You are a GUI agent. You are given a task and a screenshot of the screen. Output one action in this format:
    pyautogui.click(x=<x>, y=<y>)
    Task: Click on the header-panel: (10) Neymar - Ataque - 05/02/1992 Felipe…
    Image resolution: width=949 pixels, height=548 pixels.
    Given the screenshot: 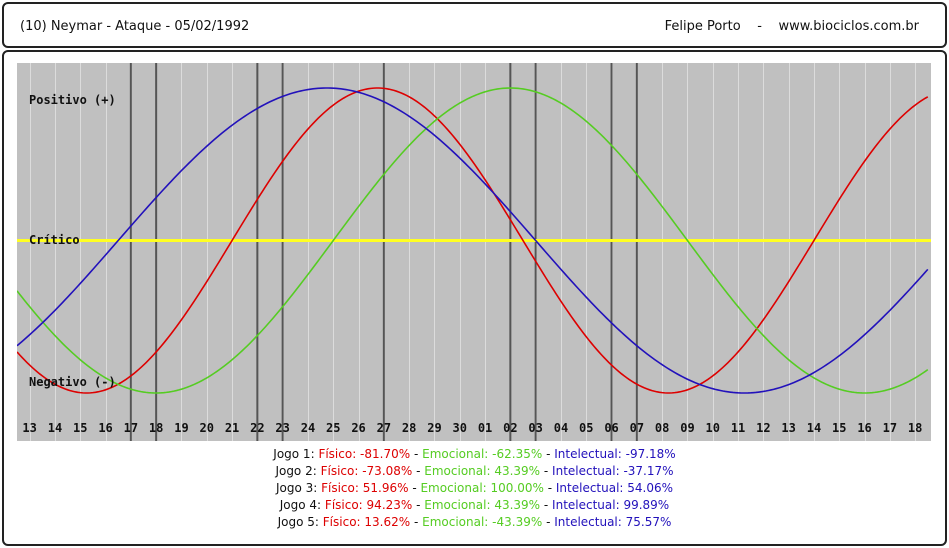 What is the action you would take?
    pyautogui.click(x=474, y=25)
    